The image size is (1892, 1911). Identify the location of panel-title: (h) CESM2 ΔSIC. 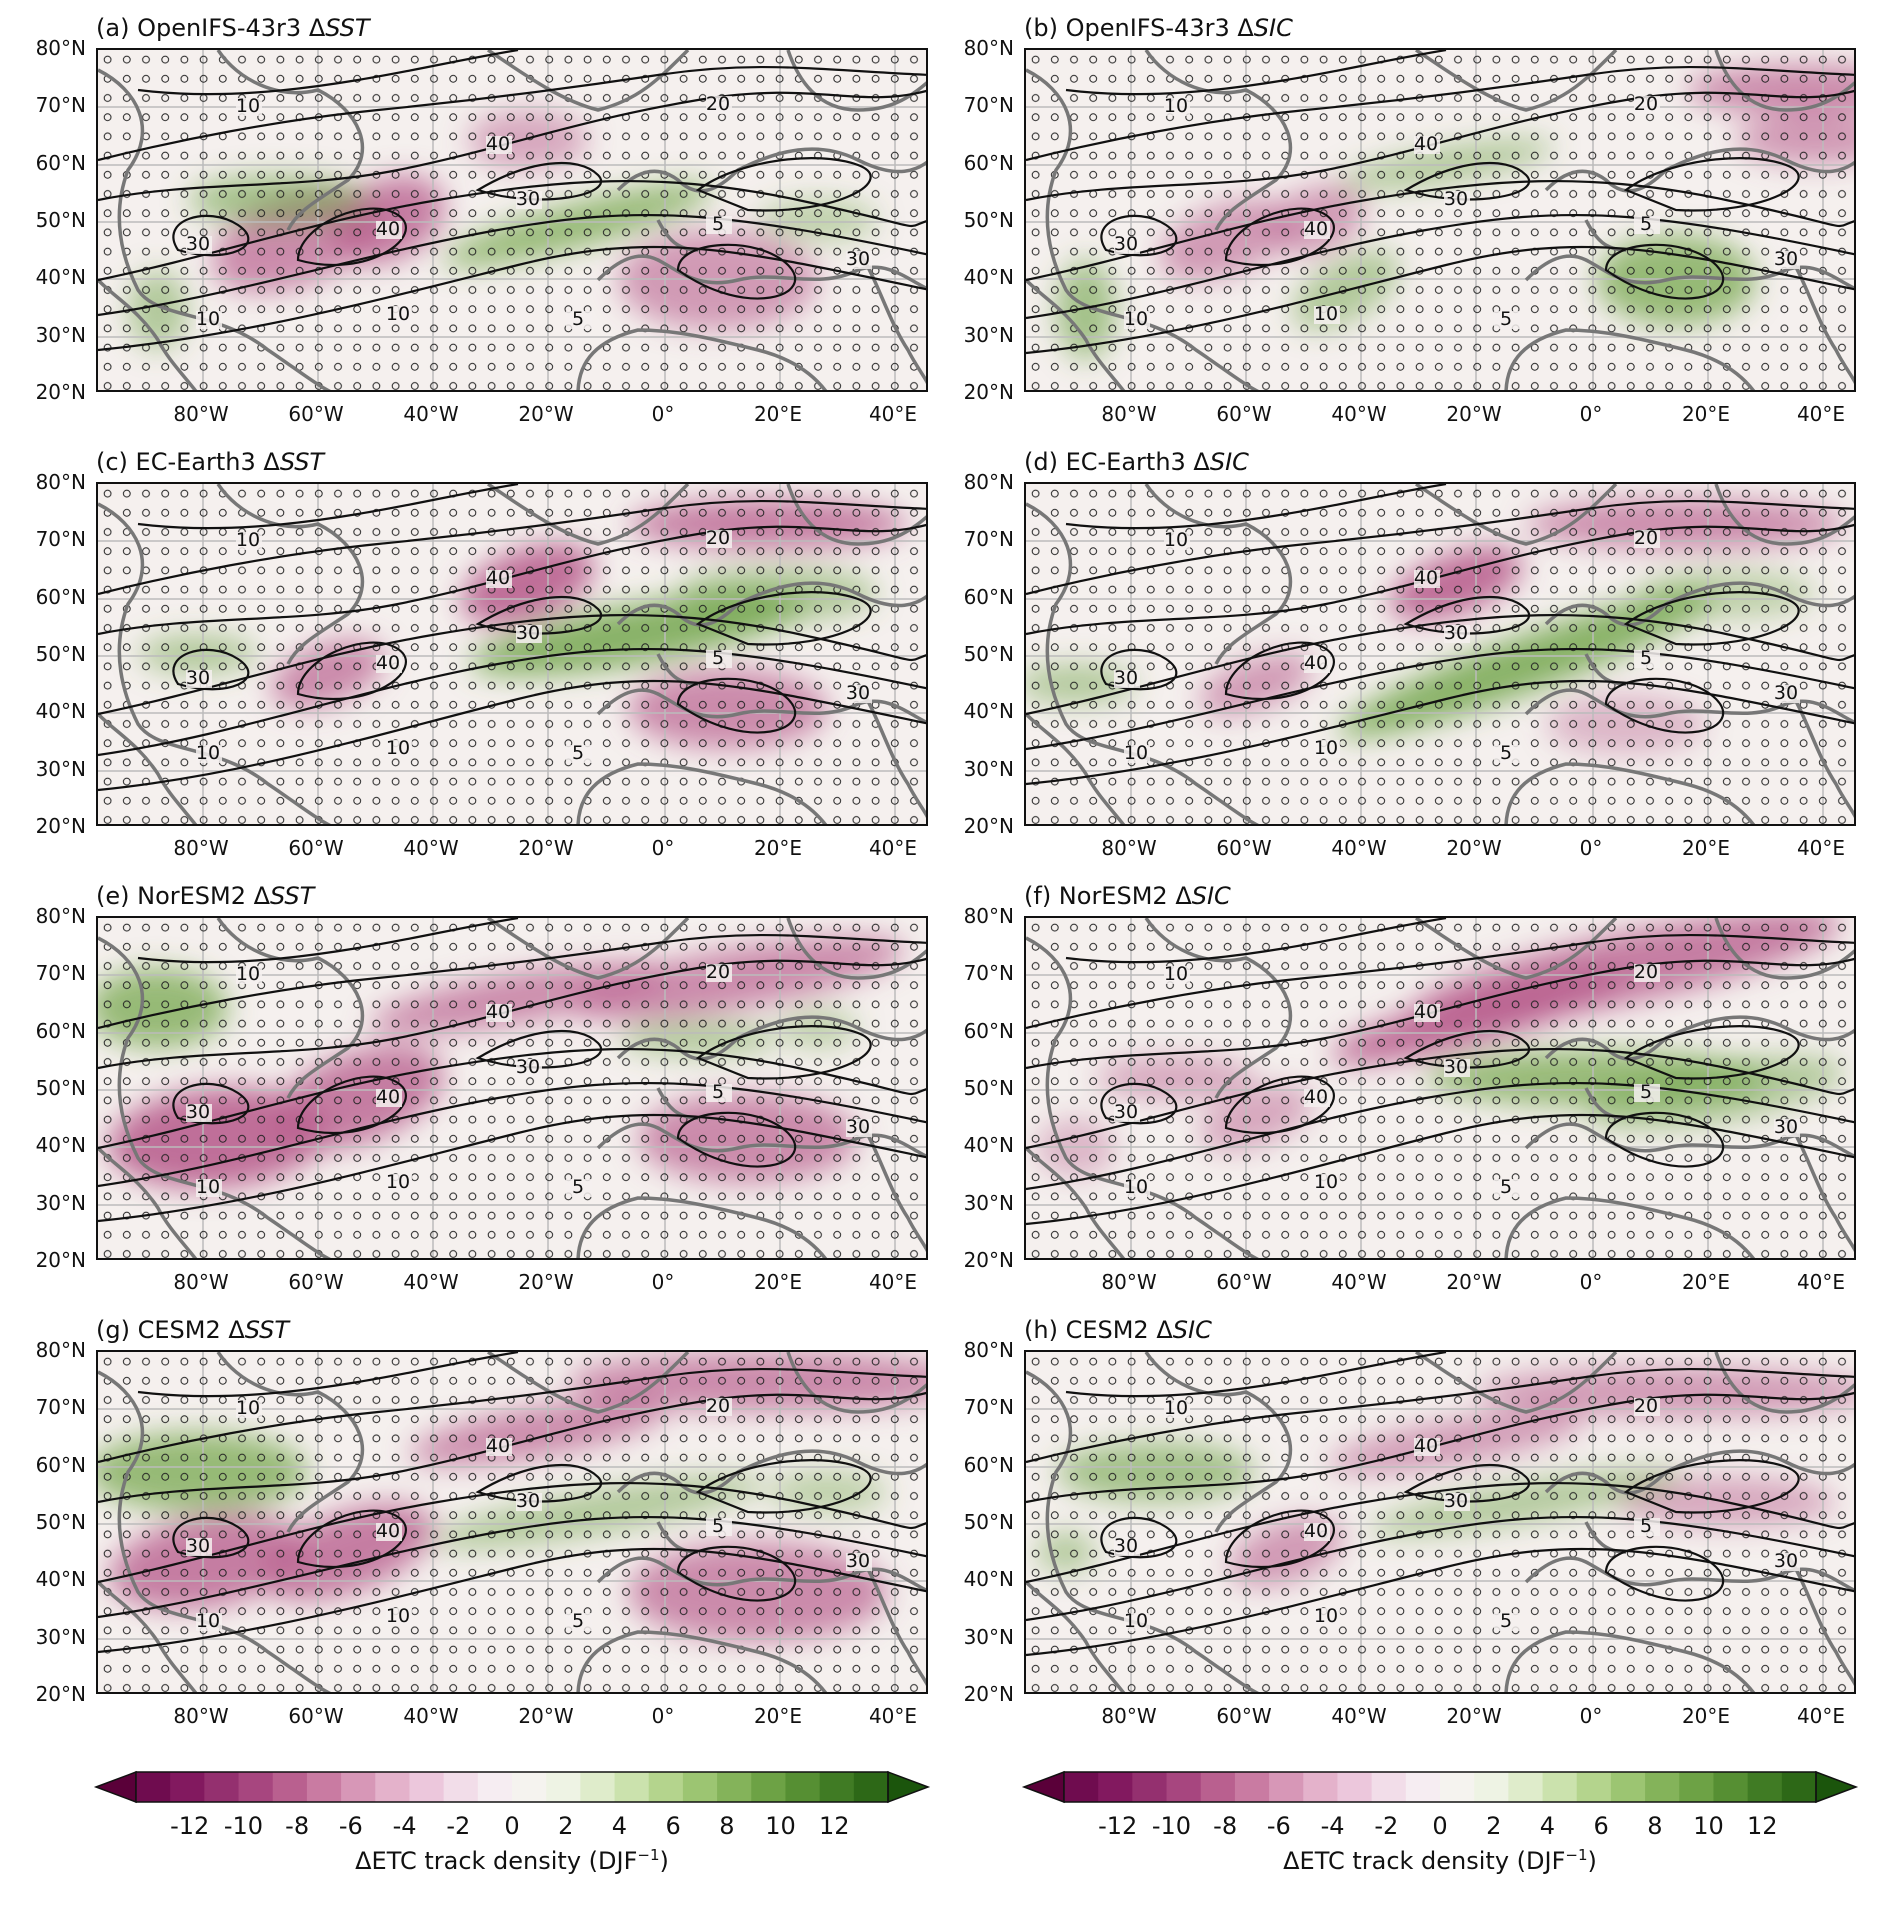
(1118, 1330).